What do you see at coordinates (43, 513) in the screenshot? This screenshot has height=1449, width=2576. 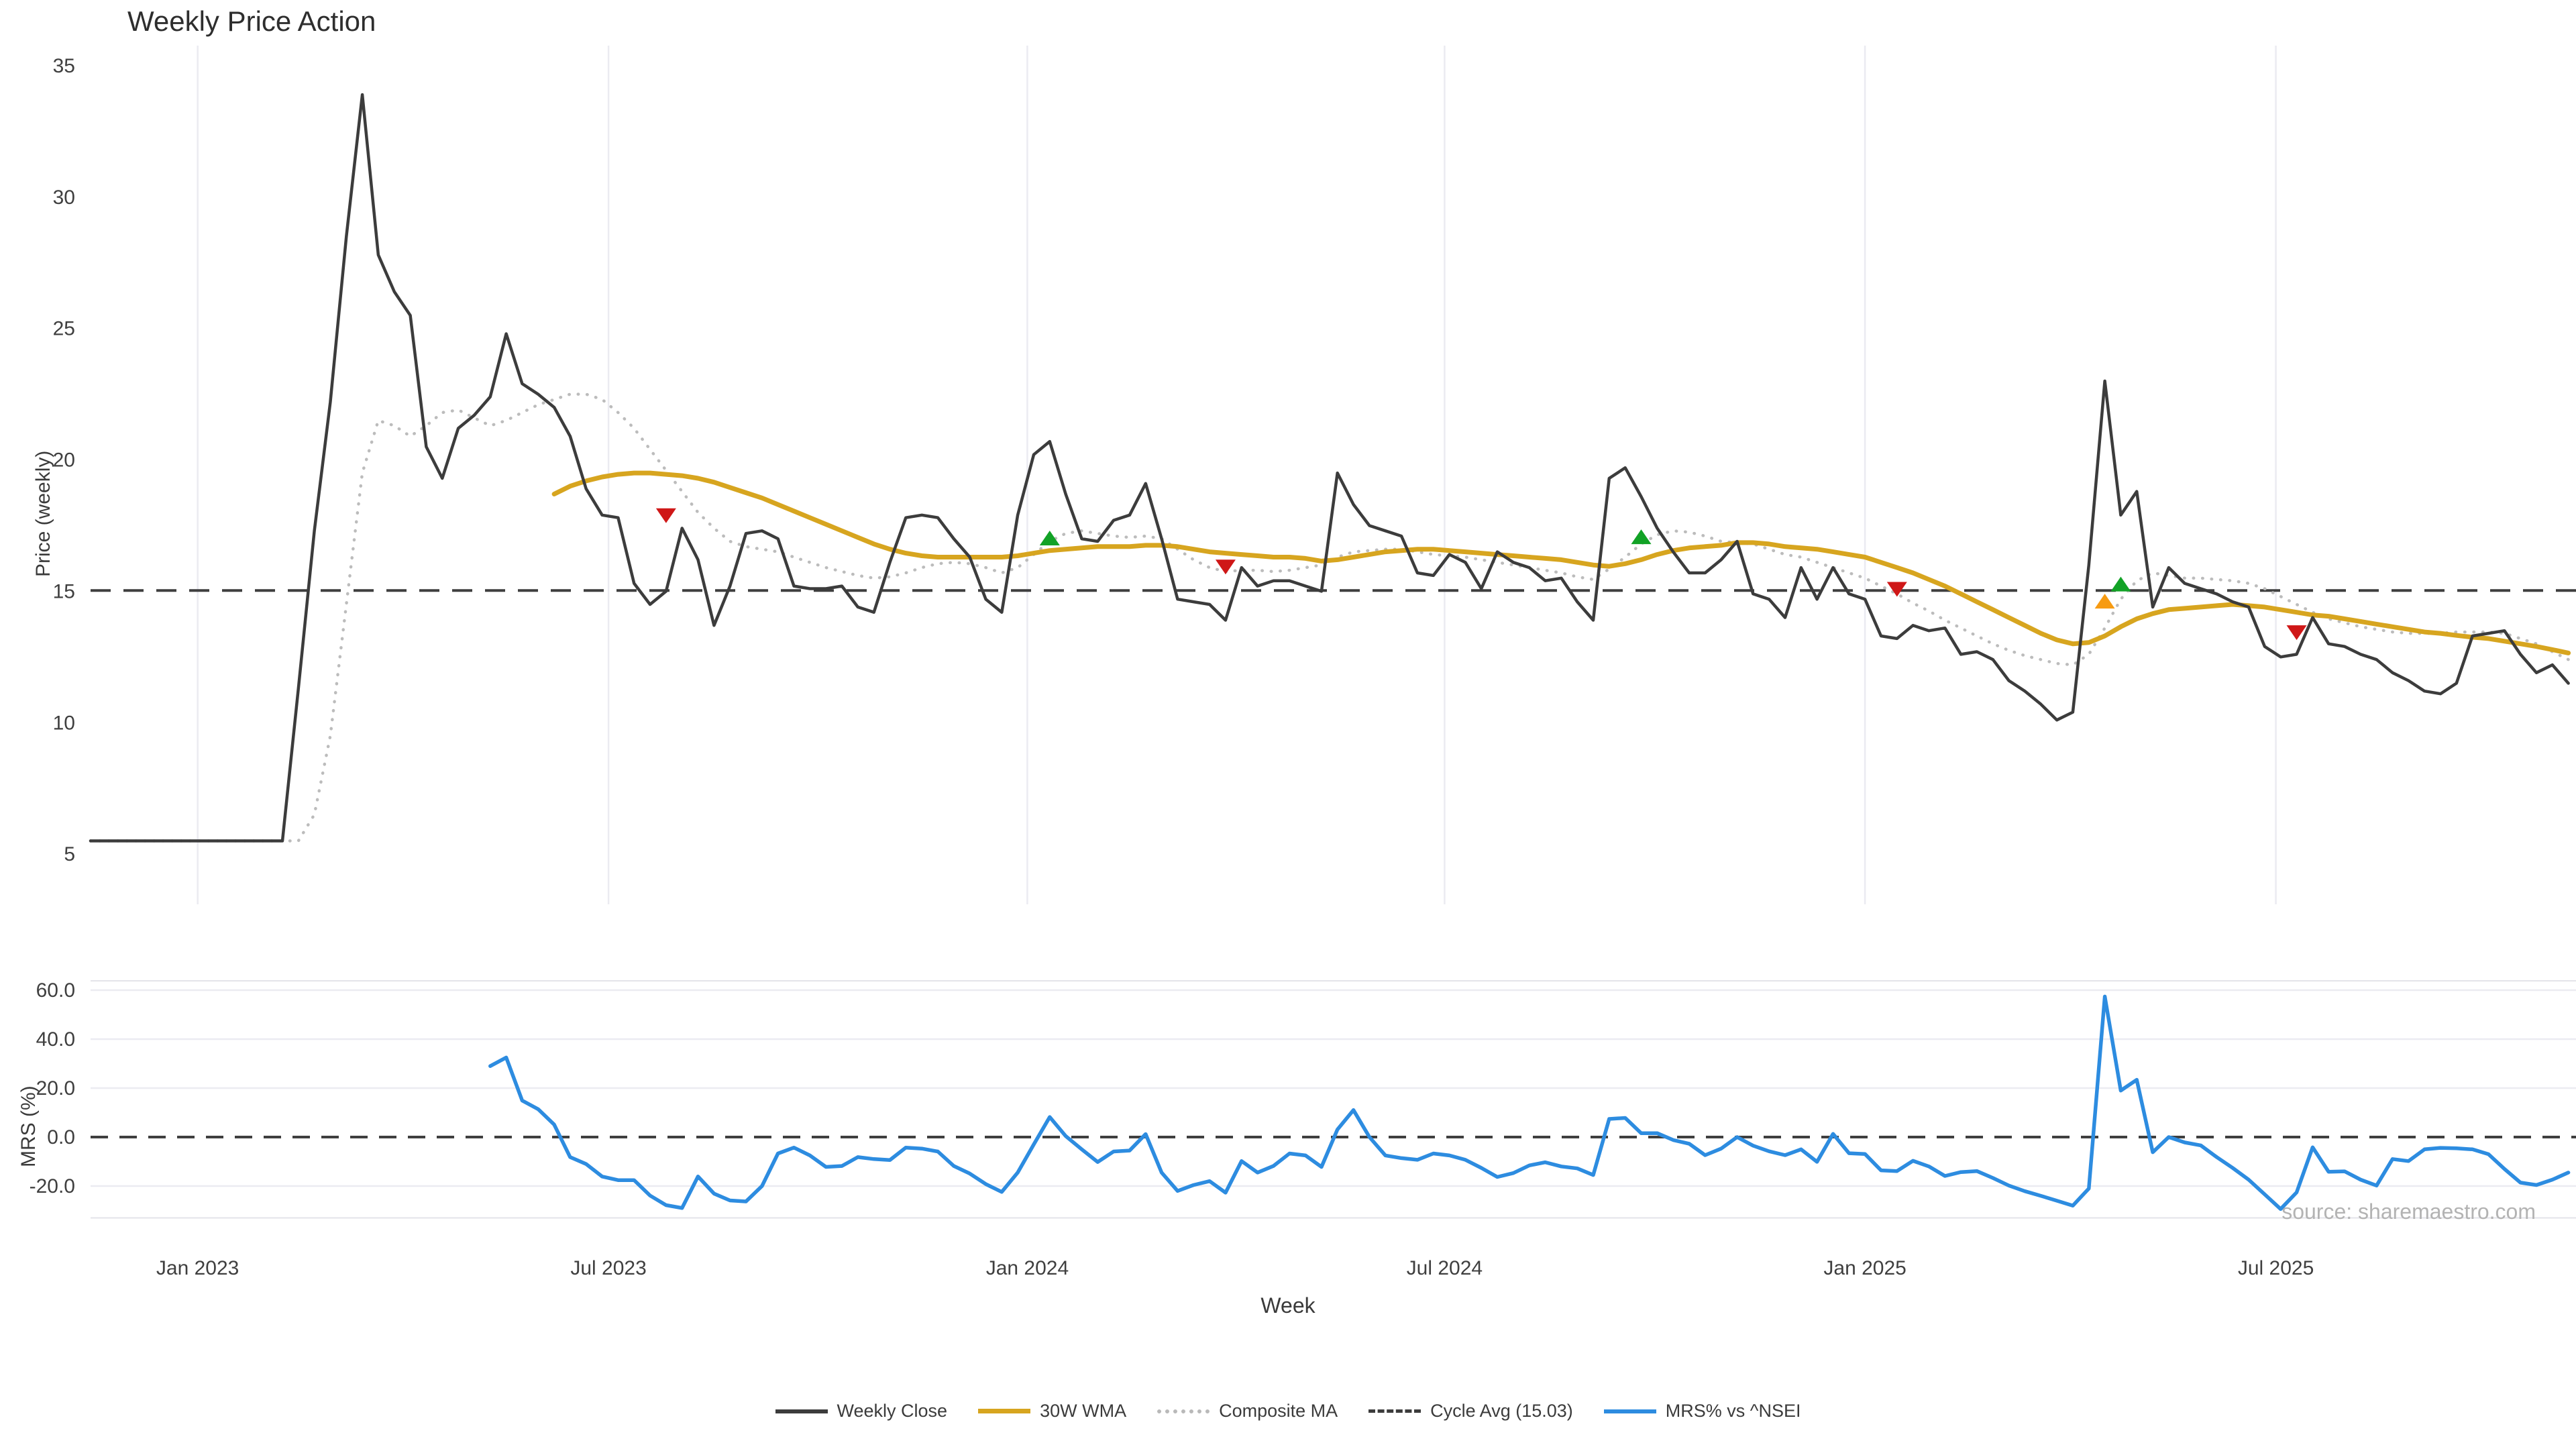 I see `price-axis-label: Price (weekly)` at bounding box center [43, 513].